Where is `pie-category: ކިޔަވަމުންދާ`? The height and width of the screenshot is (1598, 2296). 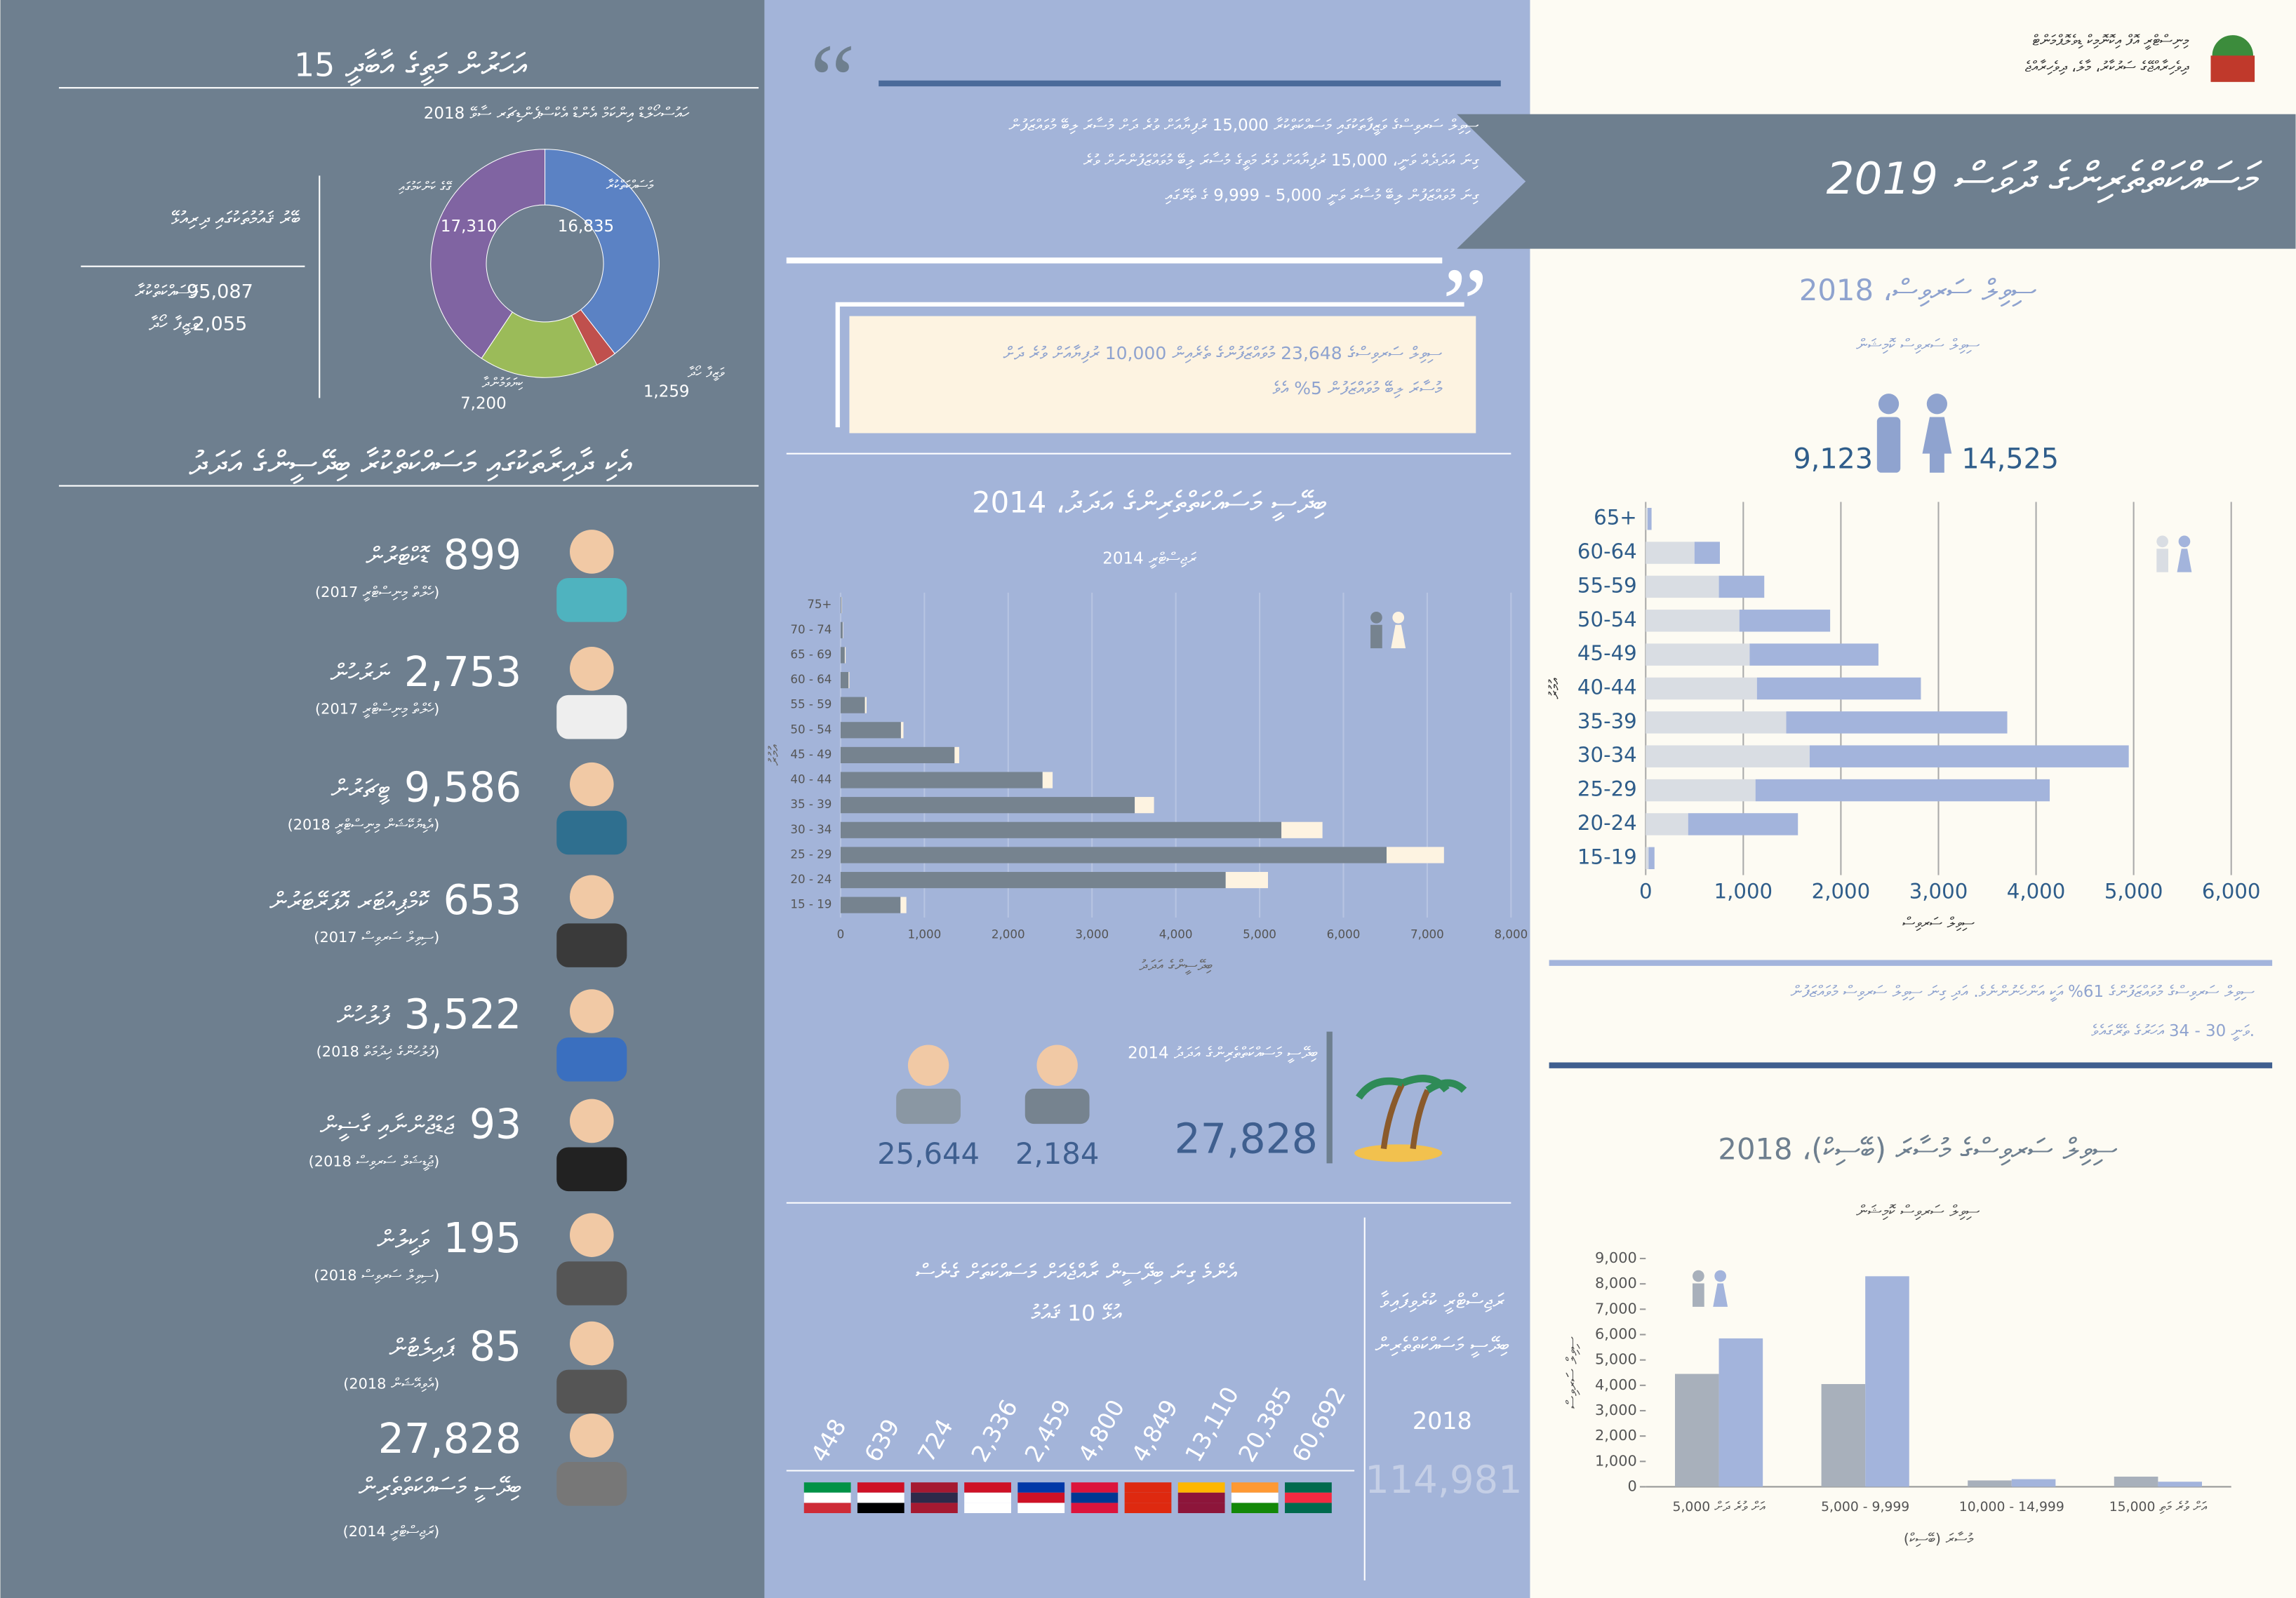 pie-category: ކިޔަވަމުންދާ is located at coordinates (502, 383).